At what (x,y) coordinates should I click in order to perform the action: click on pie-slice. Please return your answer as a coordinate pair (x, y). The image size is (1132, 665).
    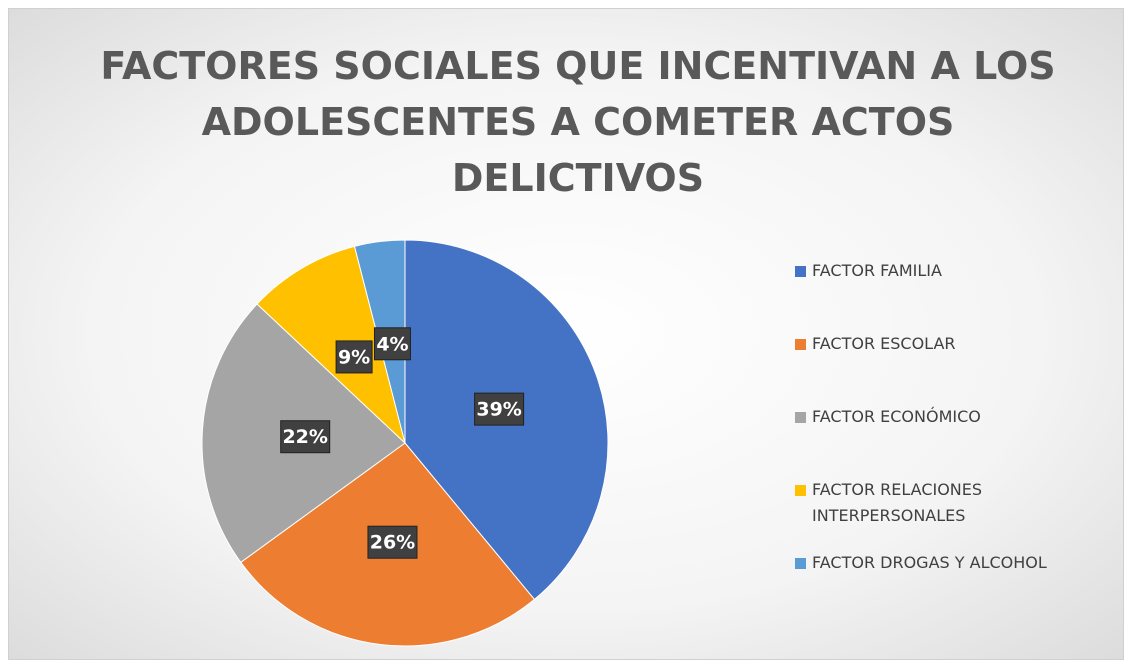
    Looking at the image, I should click on (331, 345).